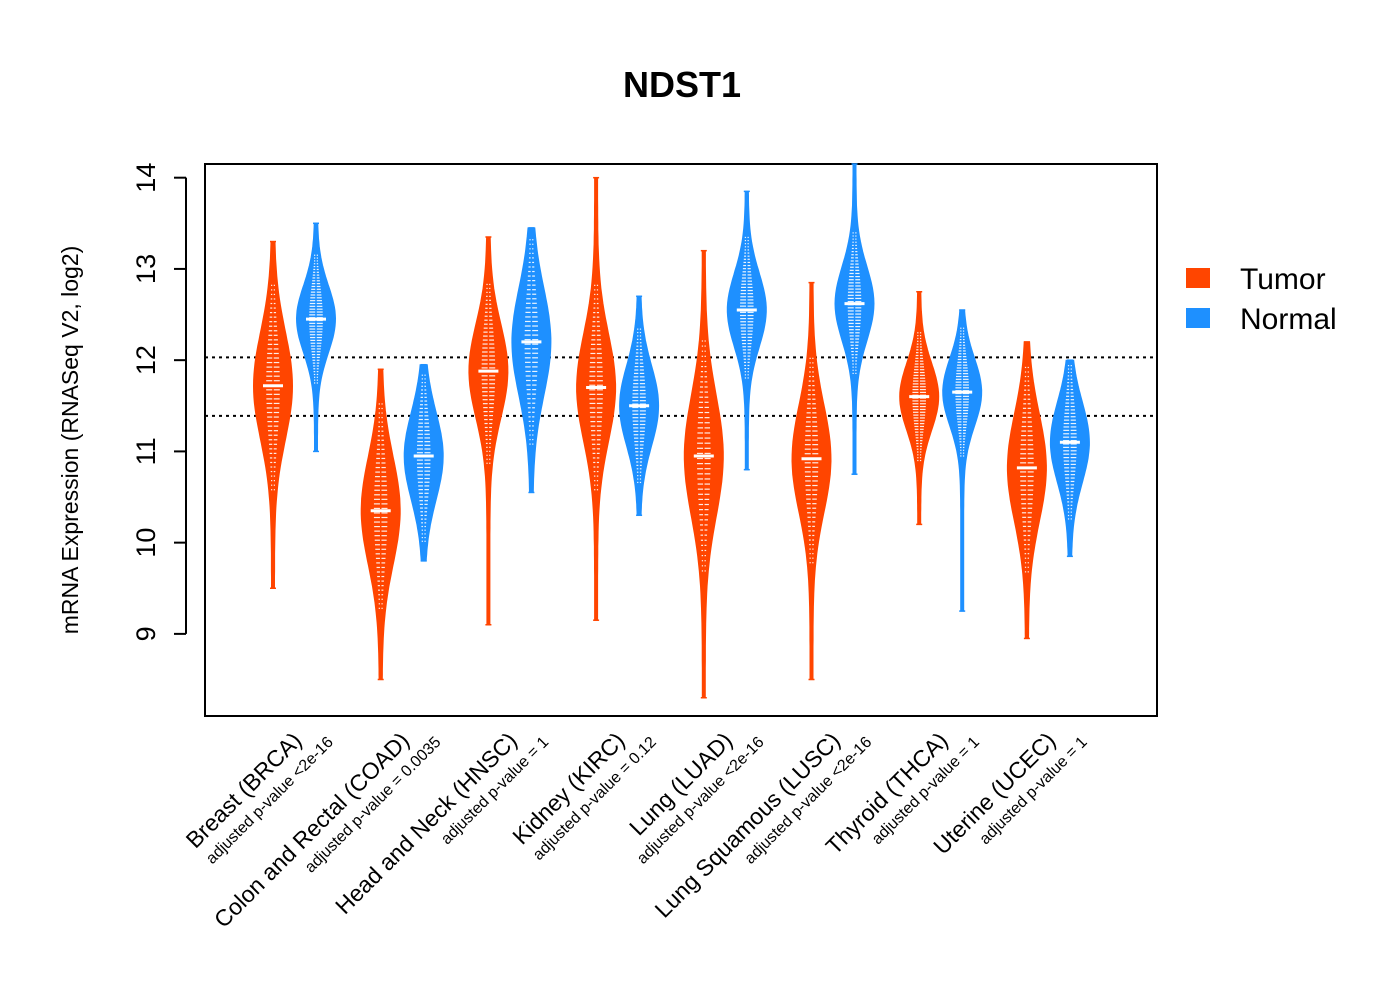  Describe the element at coordinates (1288, 319) in the screenshot. I see `legend-label-normal: Normal` at that location.